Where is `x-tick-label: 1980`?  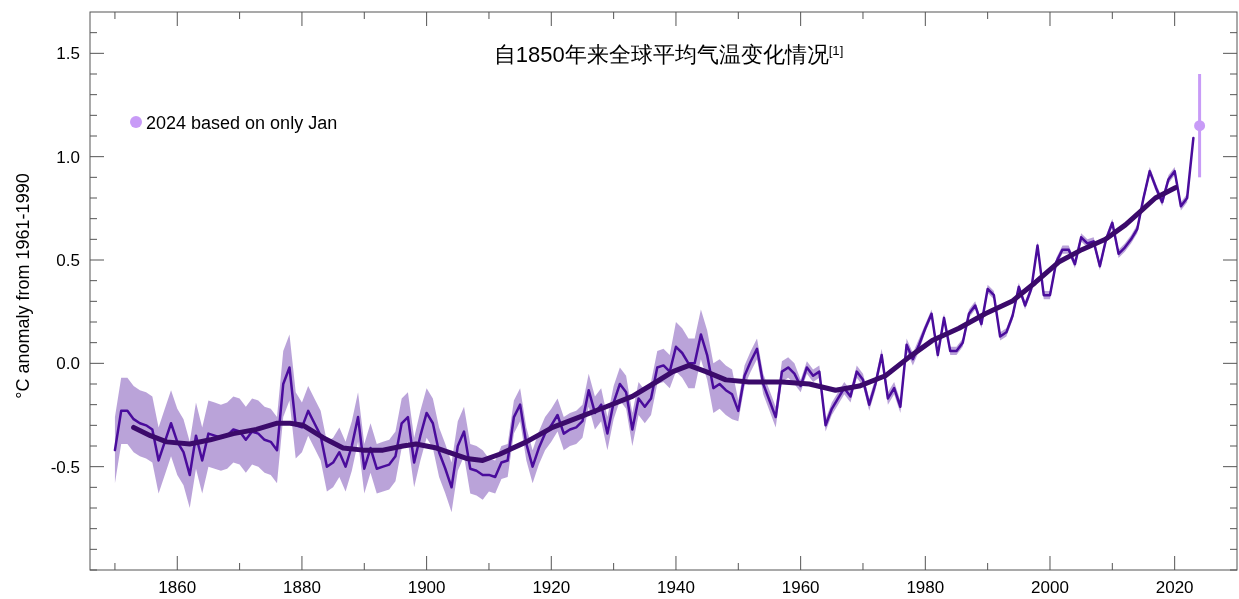 x-tick-label: 1980 is located at coordinates (925, 587).